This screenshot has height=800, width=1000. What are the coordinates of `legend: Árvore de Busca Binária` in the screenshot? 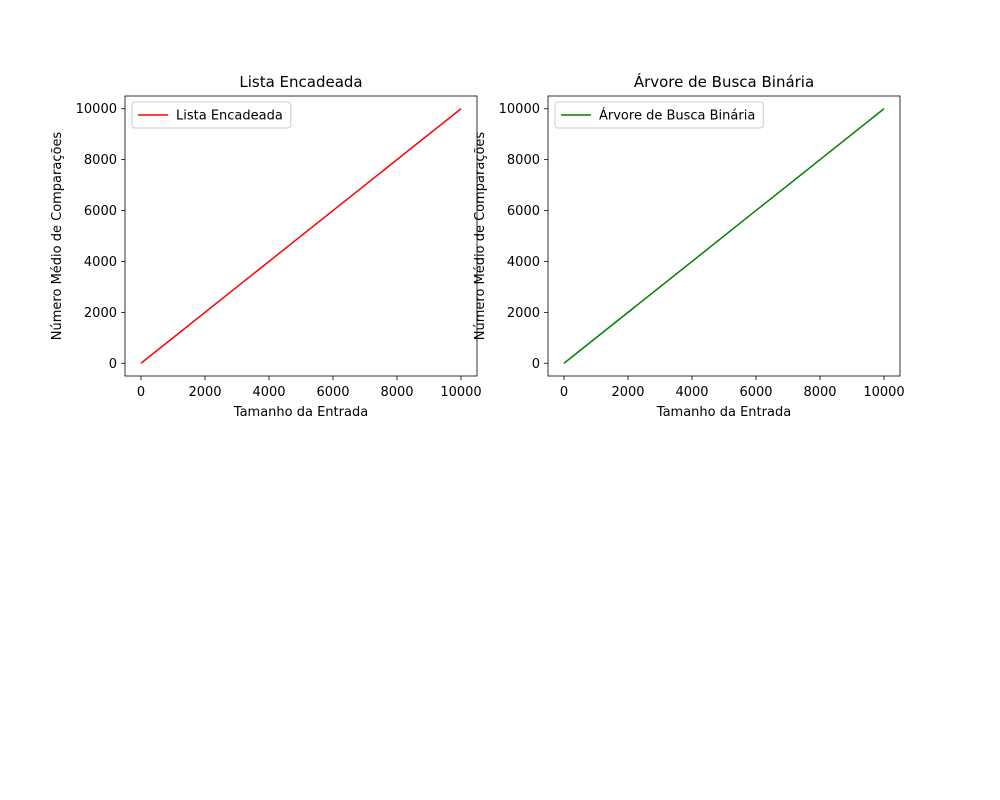 It's located at (659, 115).